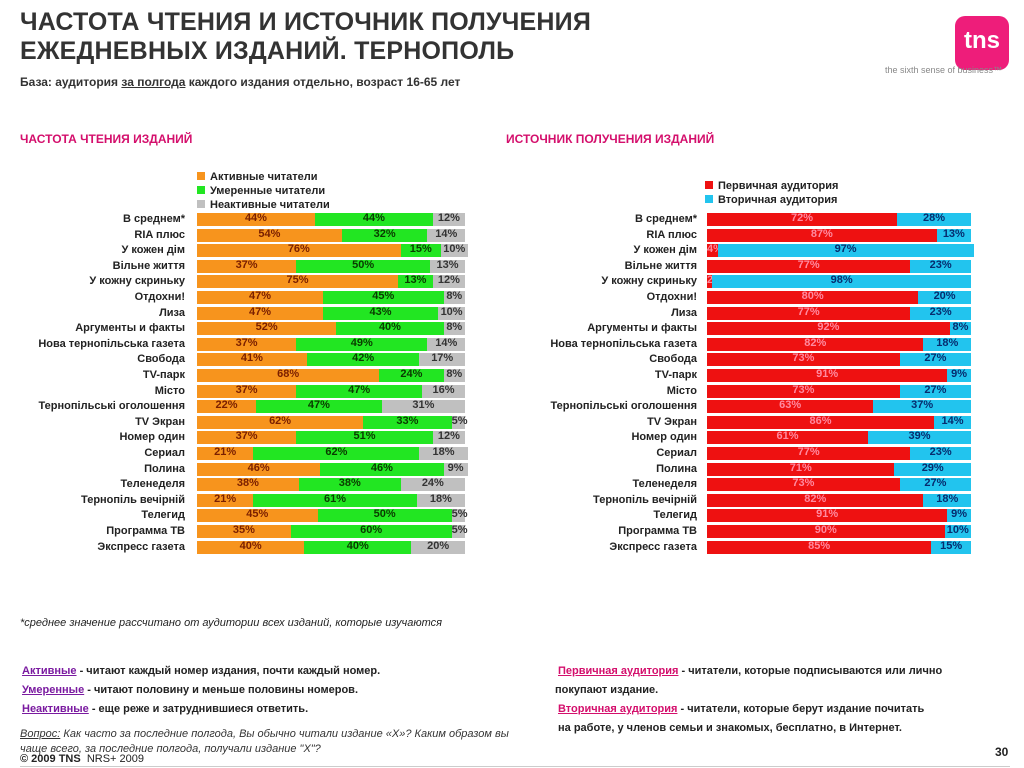 The image size is (1024, 768). What do you see at coordinates (841, 280) in the screenshot?
I see `source-value-label-secondary: 98%` at bounding box center [841, 280].